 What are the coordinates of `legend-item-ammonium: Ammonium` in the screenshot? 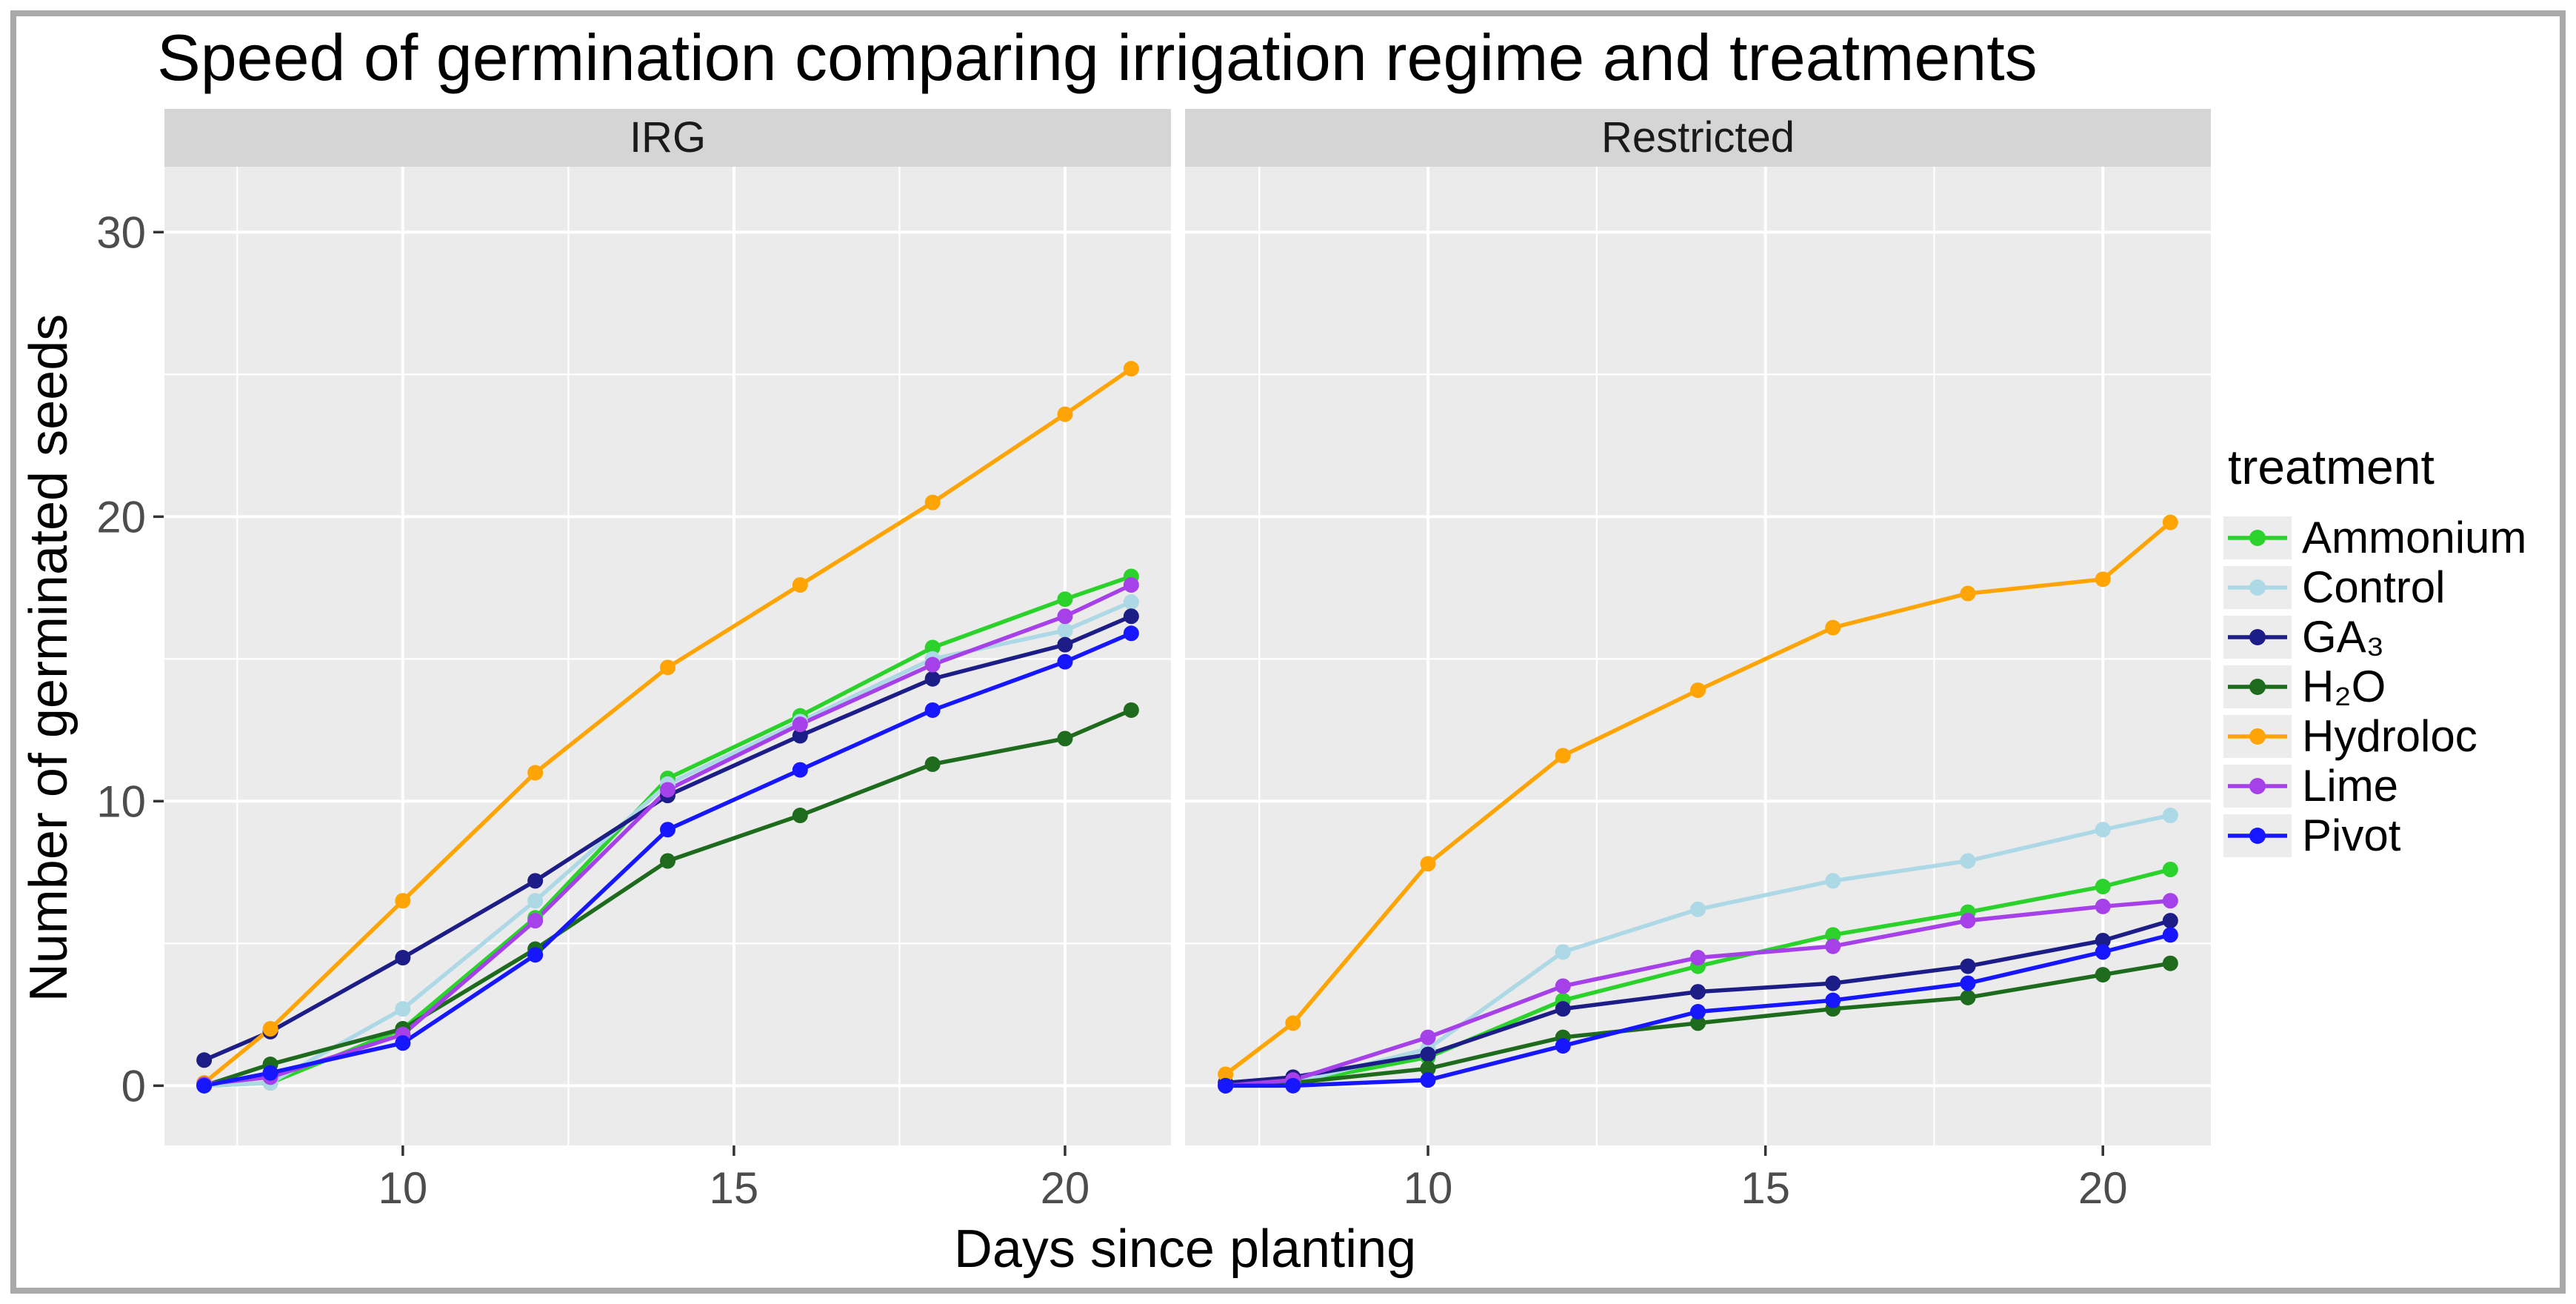 It's located at (2374, 537).